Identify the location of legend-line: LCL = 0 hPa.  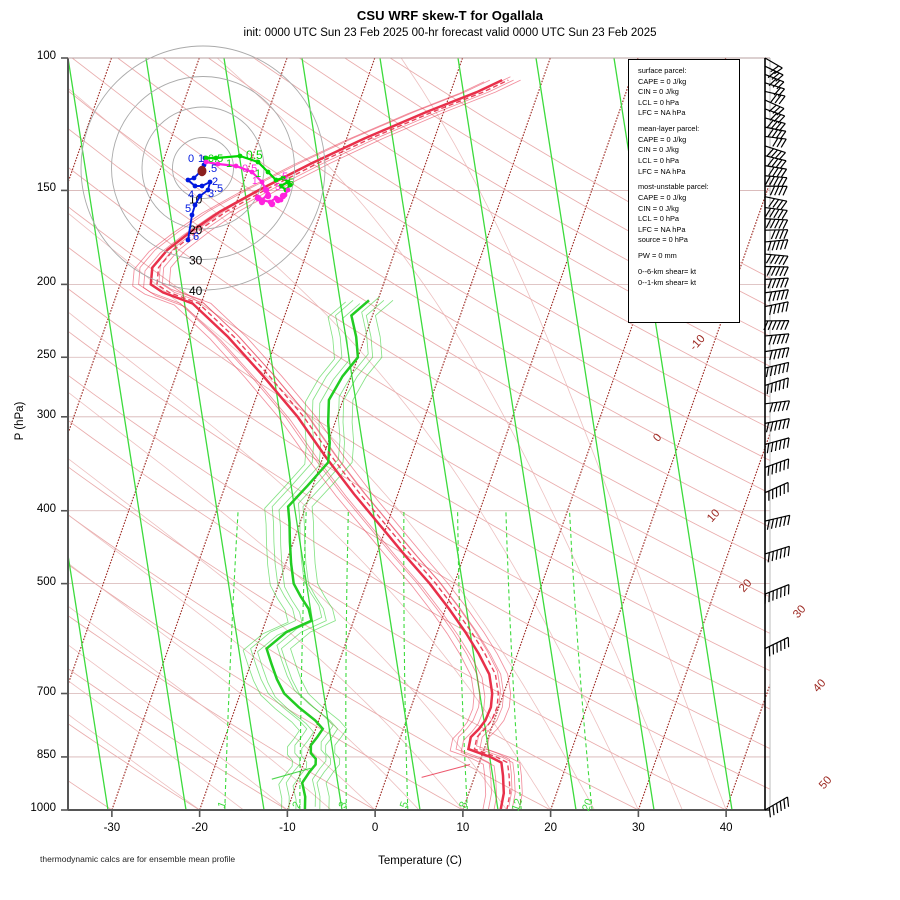
(659, 102).